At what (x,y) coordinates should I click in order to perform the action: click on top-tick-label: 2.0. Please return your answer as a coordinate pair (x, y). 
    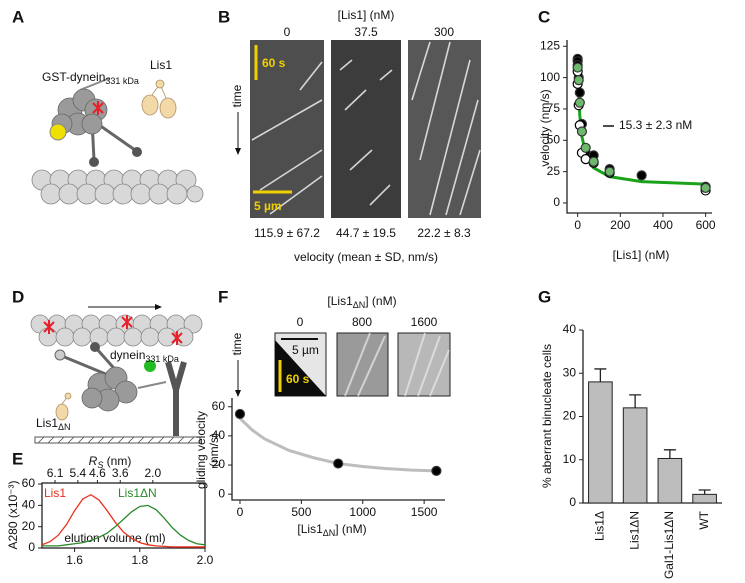
    Looking at the image, I should click on (152, 473).